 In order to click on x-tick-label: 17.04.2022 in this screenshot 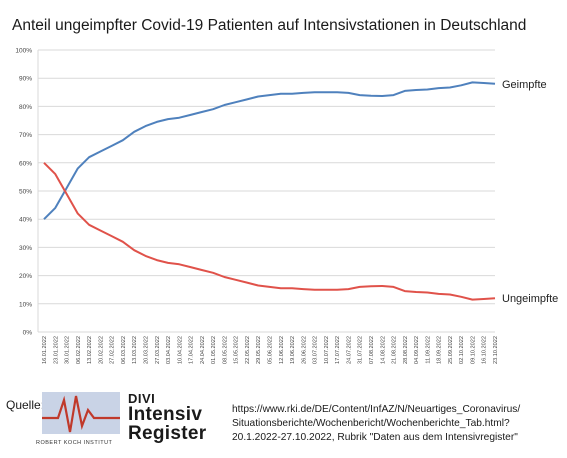, I will do `click(192, 350)`.